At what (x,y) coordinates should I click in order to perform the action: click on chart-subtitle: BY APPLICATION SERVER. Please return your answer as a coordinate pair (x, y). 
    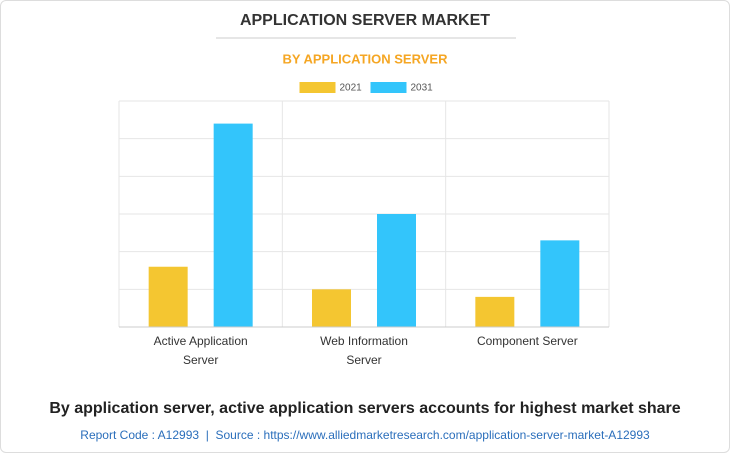
    Looking at the image, I should click on (366, 58).